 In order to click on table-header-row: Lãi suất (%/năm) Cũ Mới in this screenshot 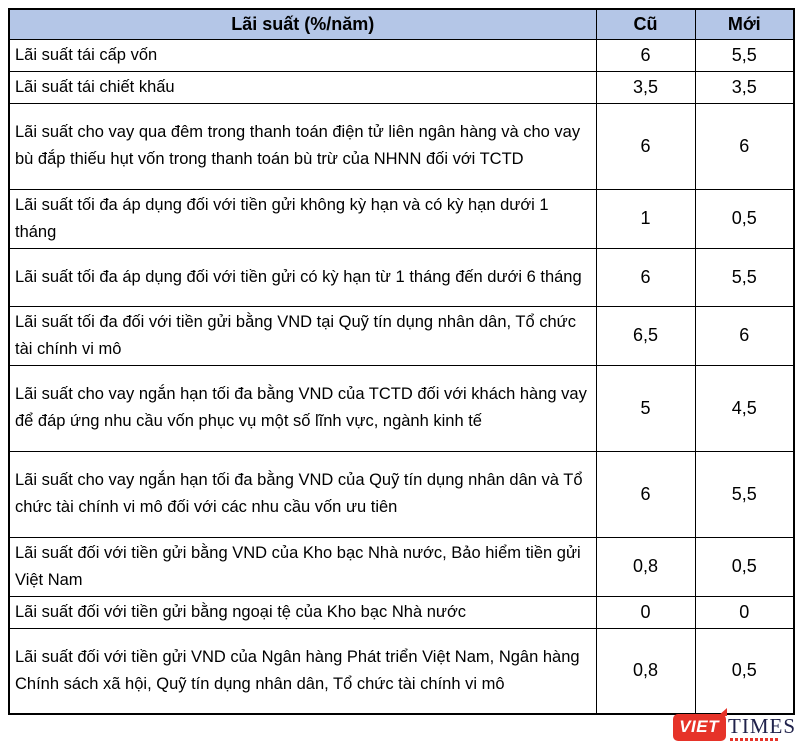, I will do `click(401, 24)`.